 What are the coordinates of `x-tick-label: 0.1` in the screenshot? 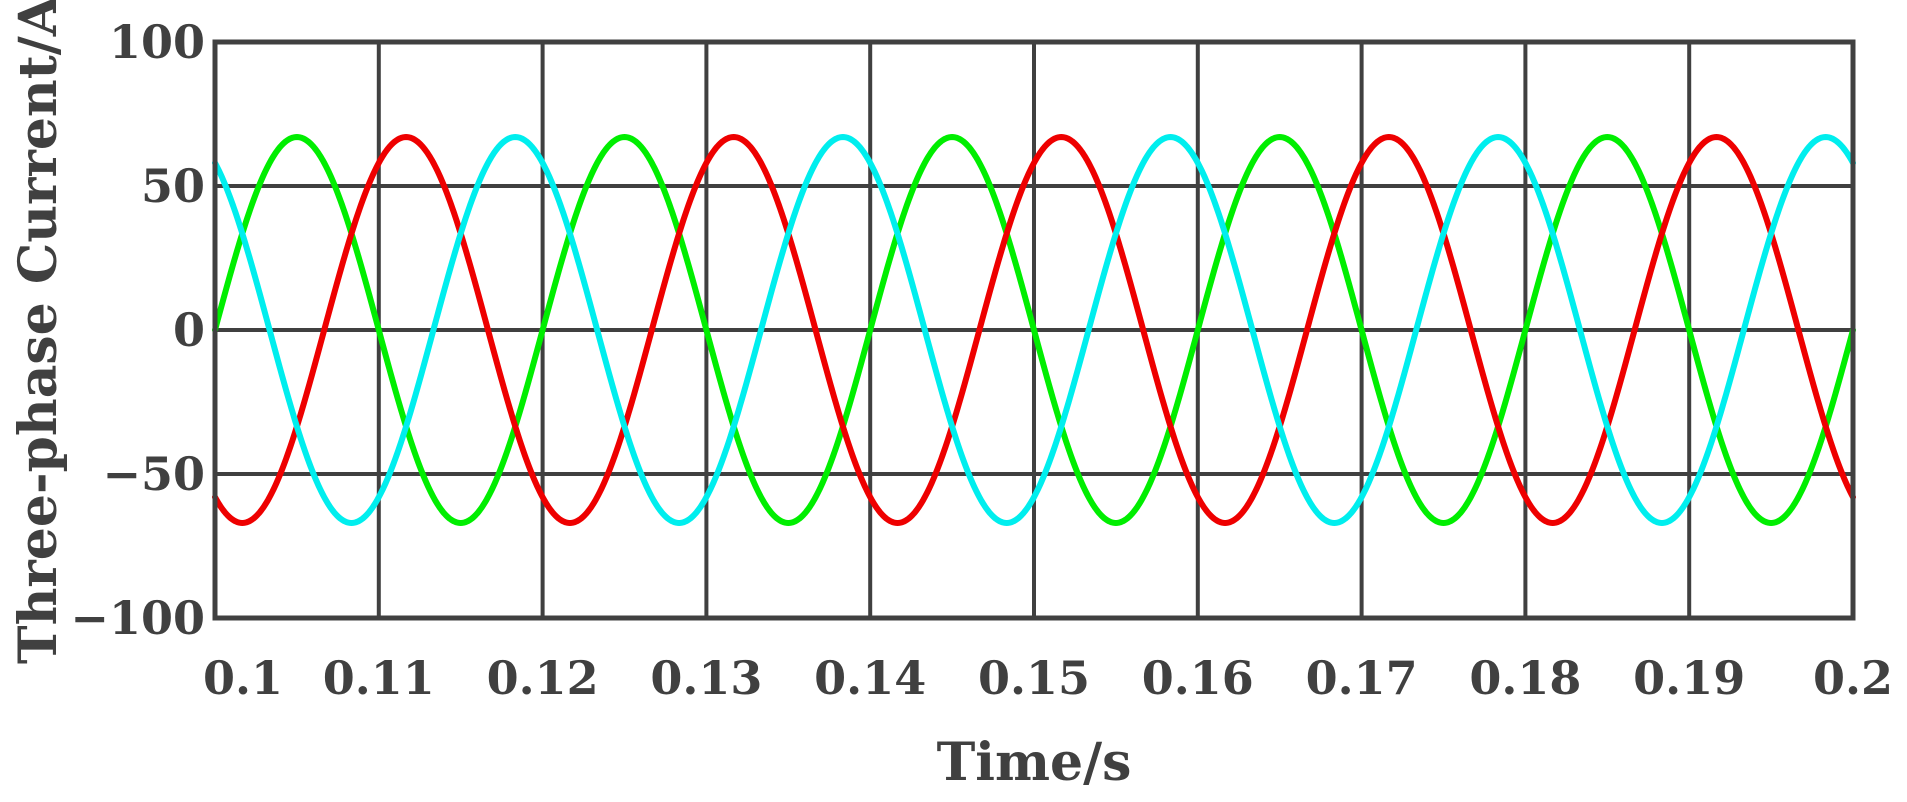 It's located at (243, 678).